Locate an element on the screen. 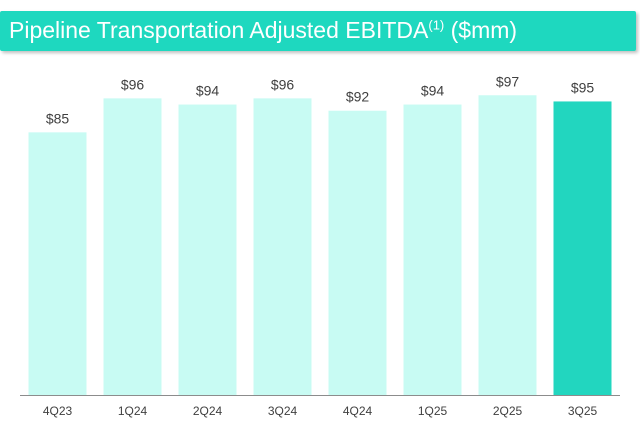 The height and width of the screenshot is (424, 640). chart-title-superscript: (1) is located at coordinates (436, 25).